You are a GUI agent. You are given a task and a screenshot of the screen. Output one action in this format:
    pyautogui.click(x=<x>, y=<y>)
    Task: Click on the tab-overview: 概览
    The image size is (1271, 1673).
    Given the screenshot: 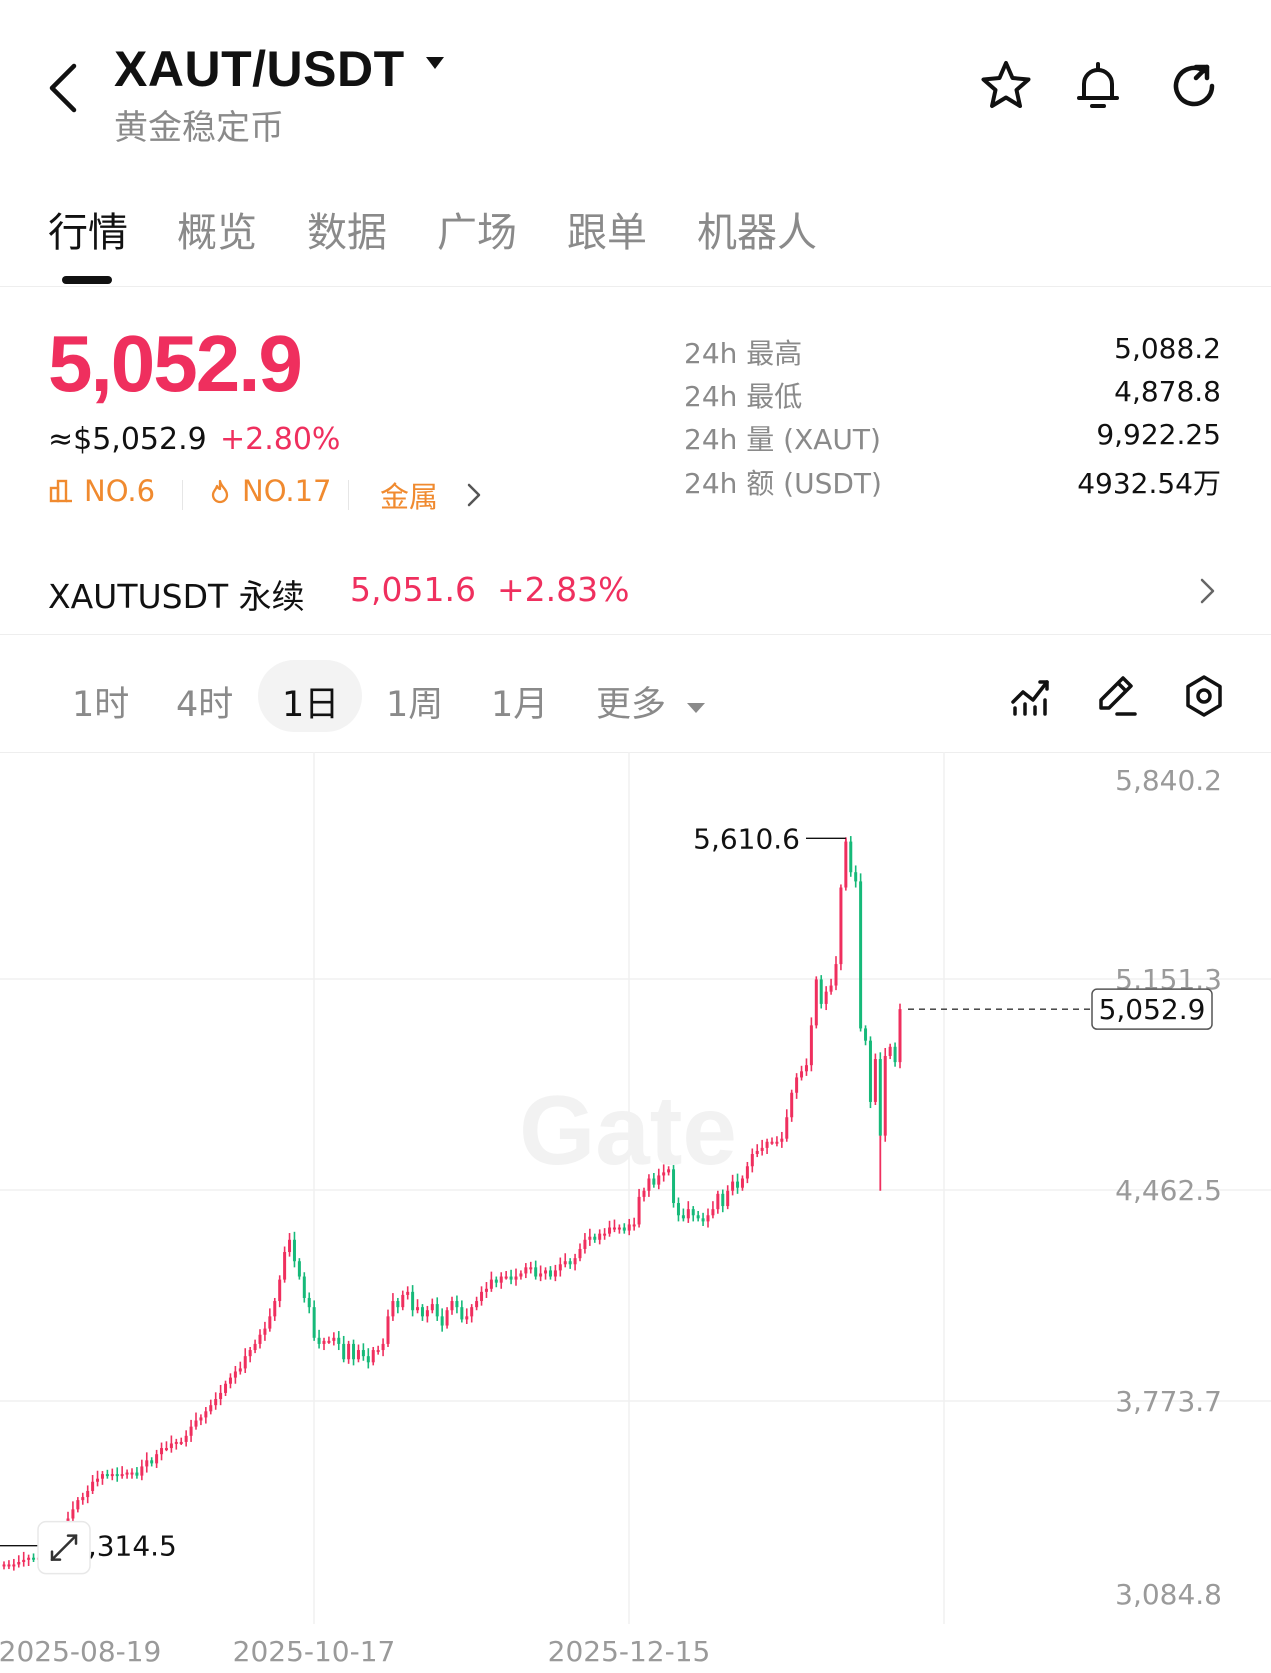 What is the action you would take?
    pyautogui.click(x=217, y=233)
    